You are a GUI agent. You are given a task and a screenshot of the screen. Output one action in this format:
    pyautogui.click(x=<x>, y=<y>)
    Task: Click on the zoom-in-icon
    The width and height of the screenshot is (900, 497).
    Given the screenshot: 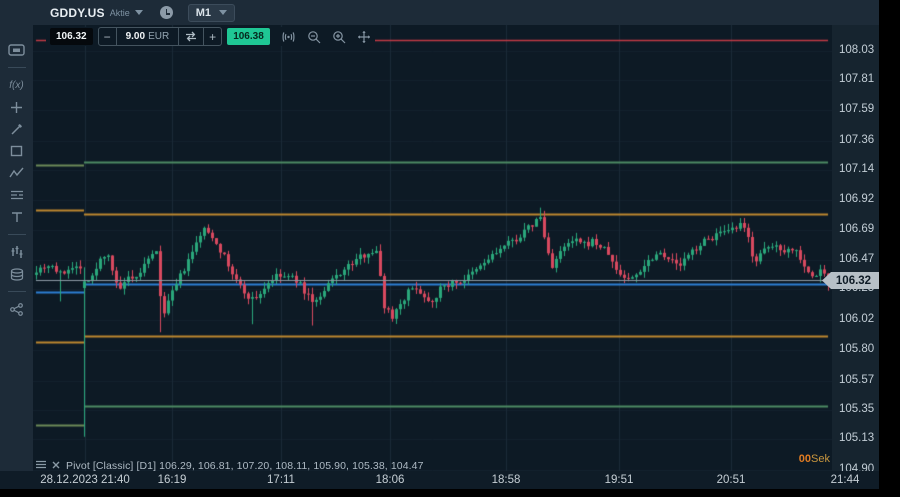 What is the action you would take?
    pyautogui.click(x=339, y=37)
    